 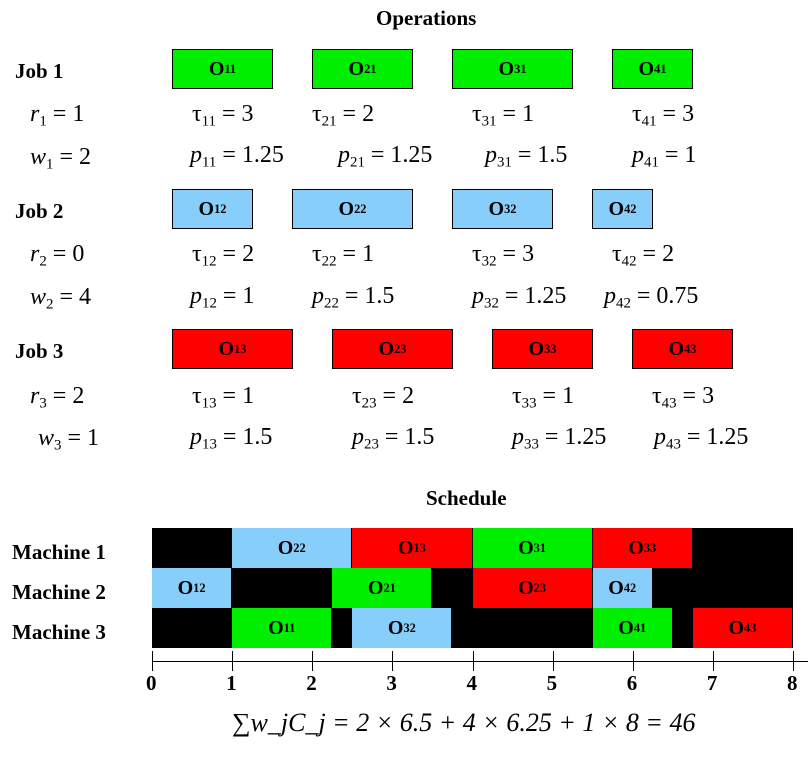 I want to click on operation-box: O 11, so click(x=222, y=69).